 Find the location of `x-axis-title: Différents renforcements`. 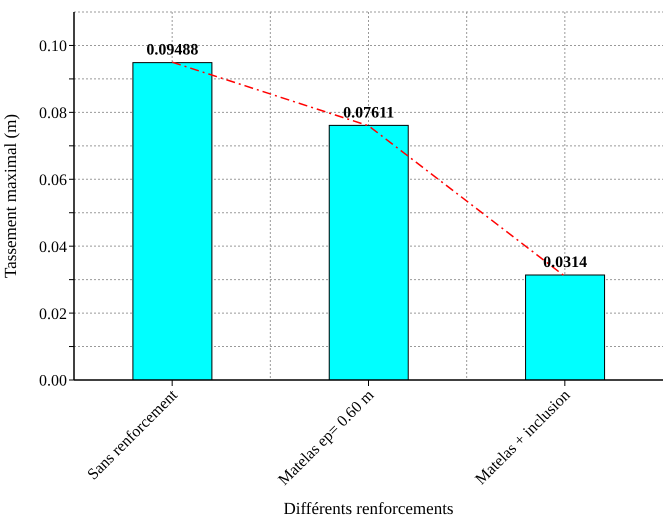

x-axis-title: Différents renforcements is located at coordinates (368, 508).